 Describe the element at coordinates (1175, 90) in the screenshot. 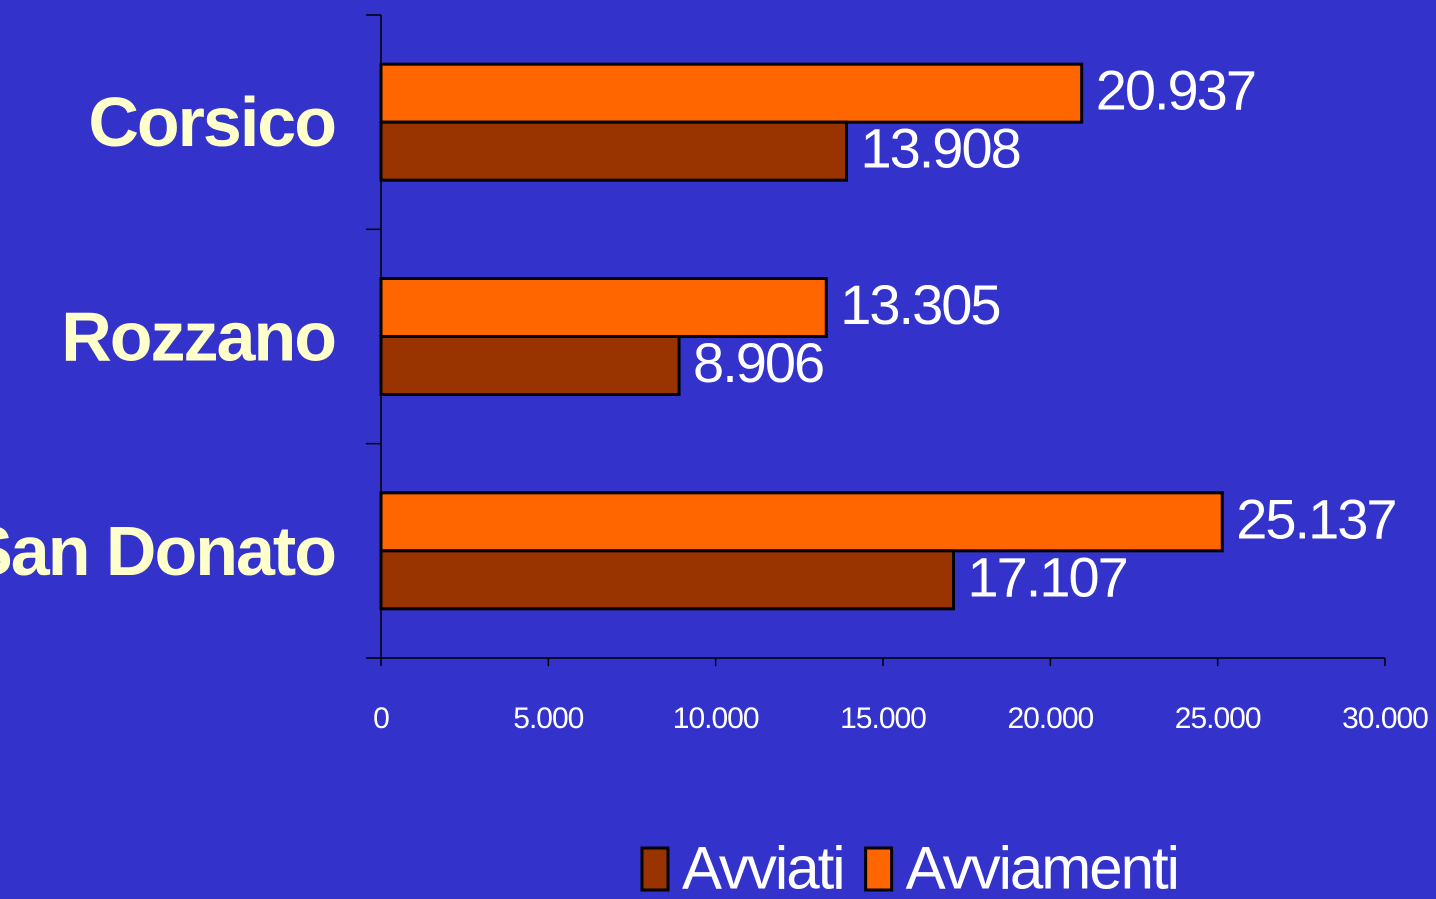

I see `data-label: 20.937` at that location.